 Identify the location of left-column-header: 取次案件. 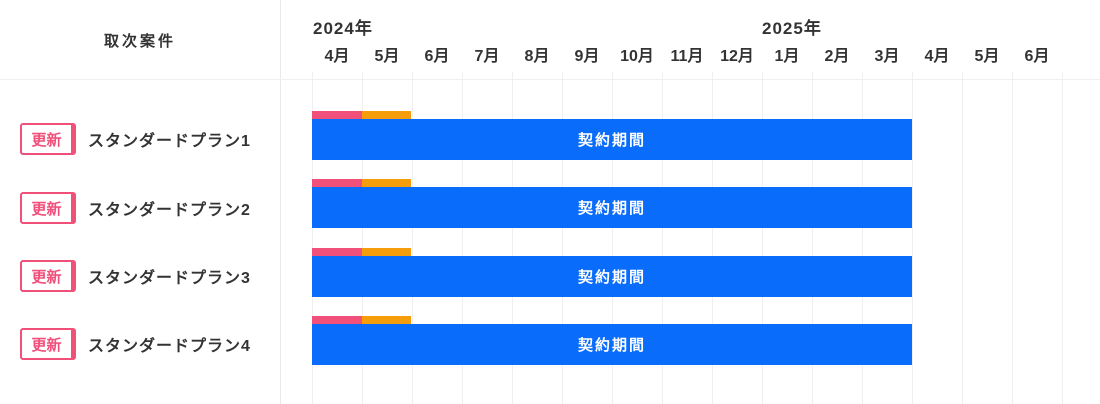
(139, 41).